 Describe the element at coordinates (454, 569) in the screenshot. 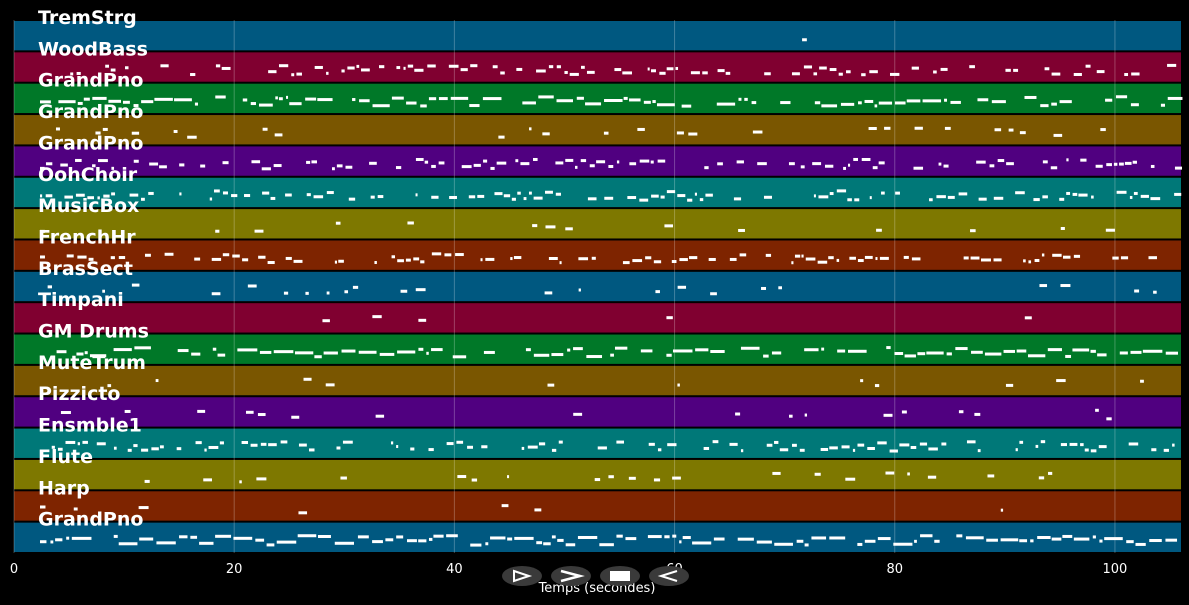

I see `x-tick-label: 40` at that location.